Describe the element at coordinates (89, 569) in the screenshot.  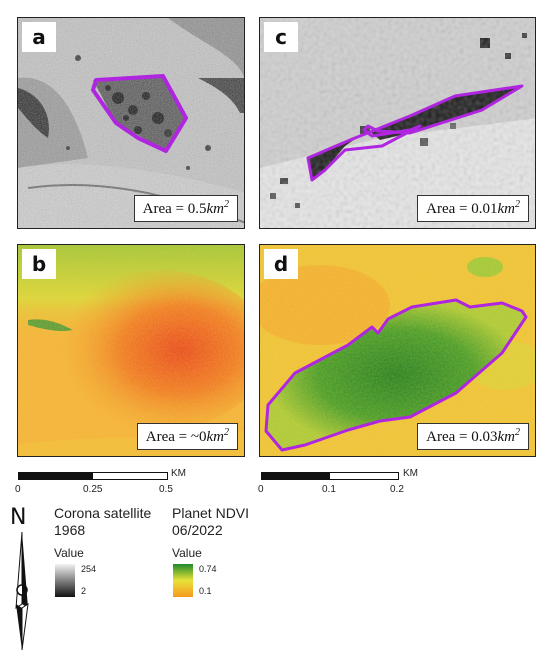
I see `legend-corona-max: 254` at that location.